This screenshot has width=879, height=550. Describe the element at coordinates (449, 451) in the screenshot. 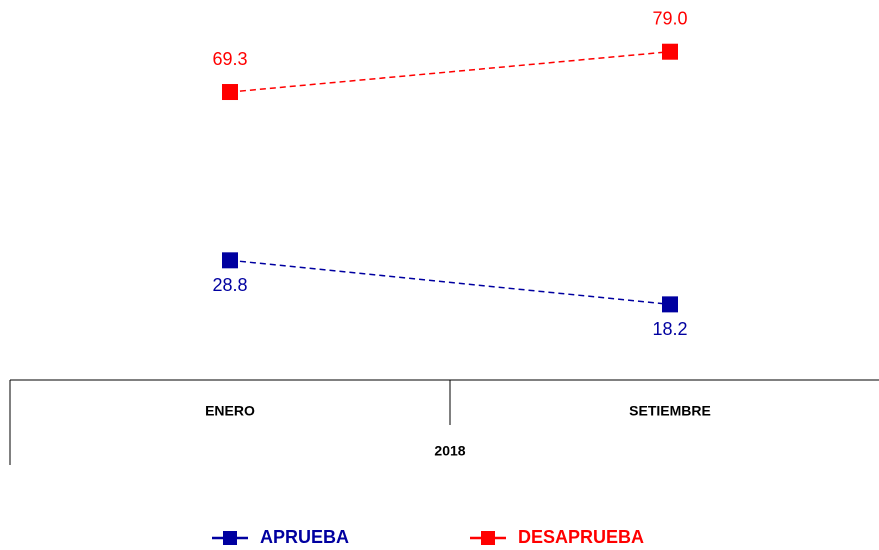

I see `x-group-label: 2018` at that location.